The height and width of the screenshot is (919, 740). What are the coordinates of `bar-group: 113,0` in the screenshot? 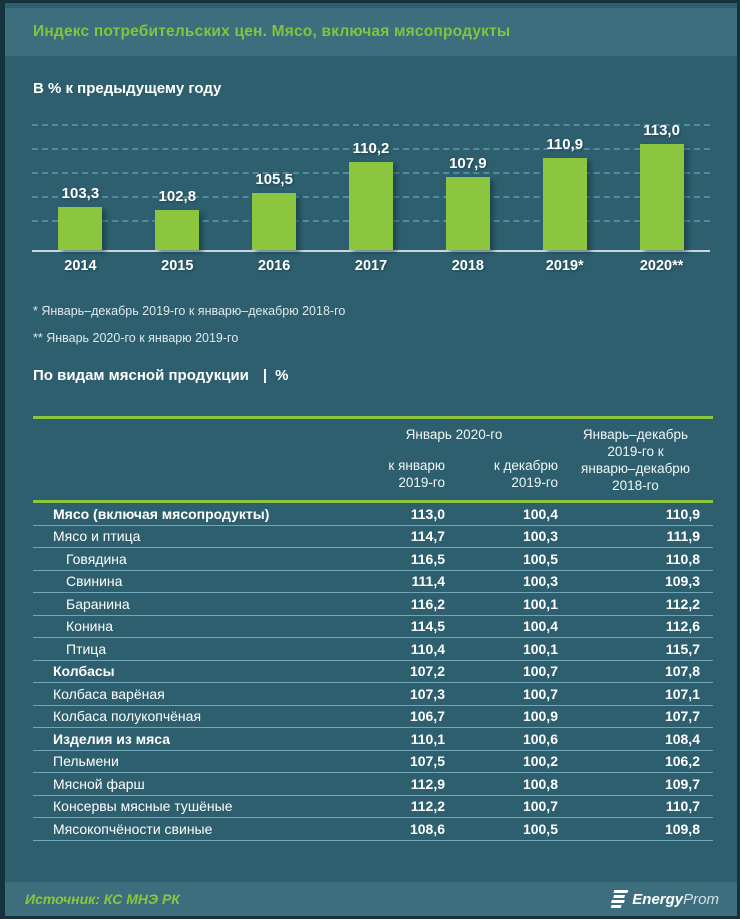 It's located at (661, 177).